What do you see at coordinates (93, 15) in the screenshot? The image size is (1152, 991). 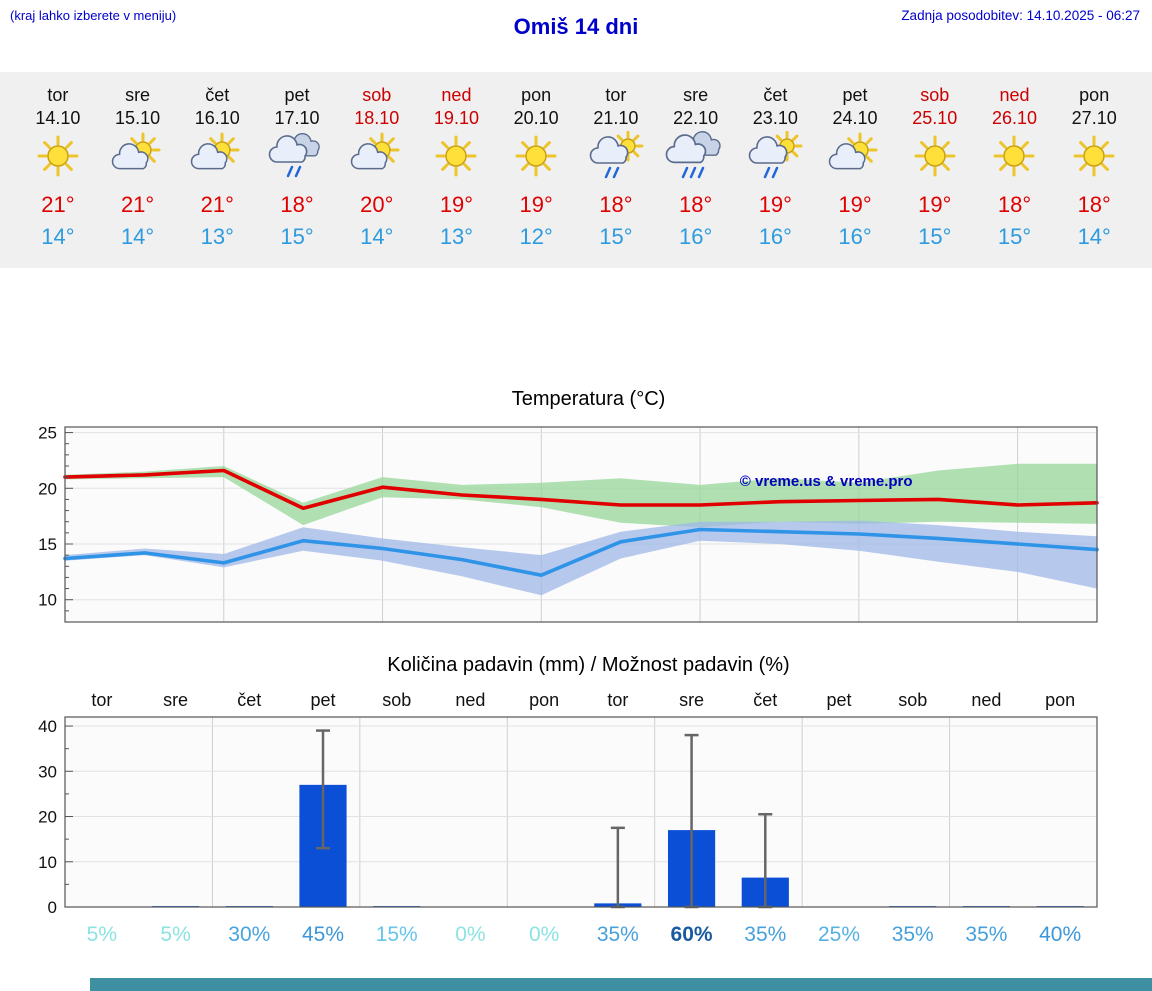 I see `menu-hint: (kraj lahko izberete v meniju)` at bounding box center [93, 15].